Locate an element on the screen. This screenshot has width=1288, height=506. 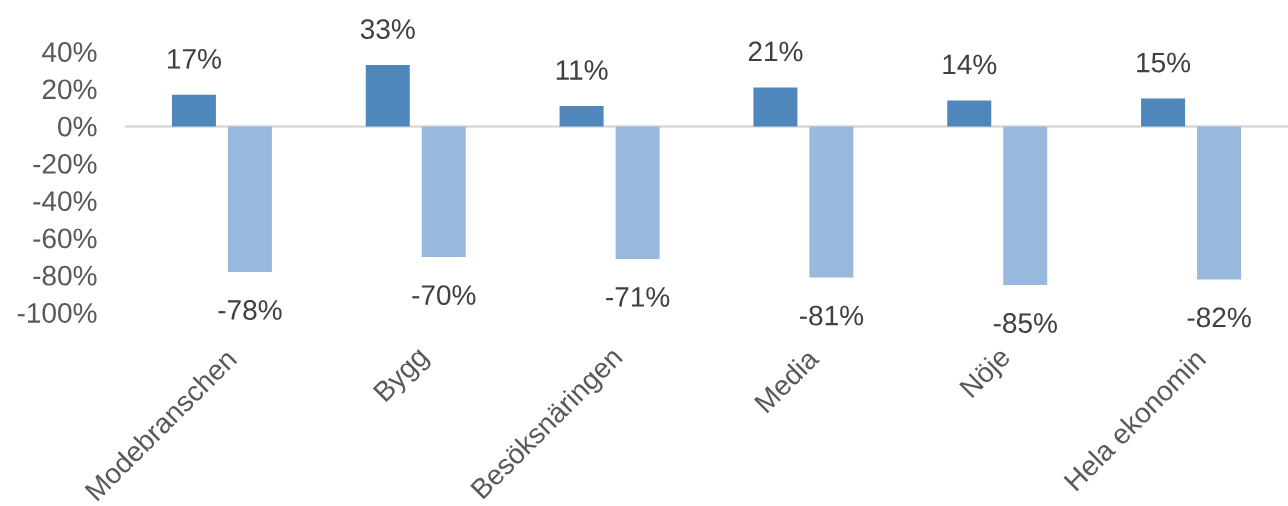
data-label: 14% is located at coordinates (970, 64).